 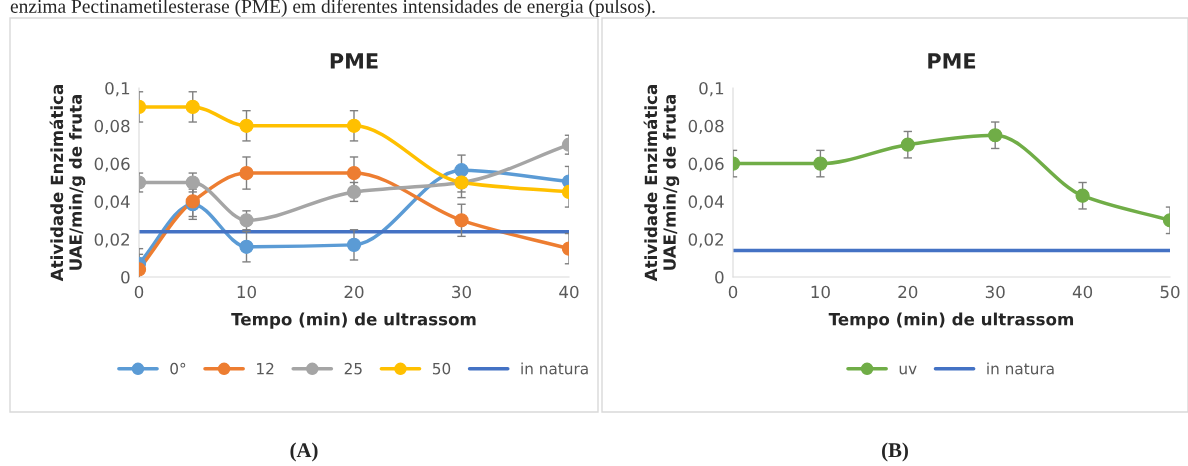 I want to click on text: (A), so click(x=304, y=452).